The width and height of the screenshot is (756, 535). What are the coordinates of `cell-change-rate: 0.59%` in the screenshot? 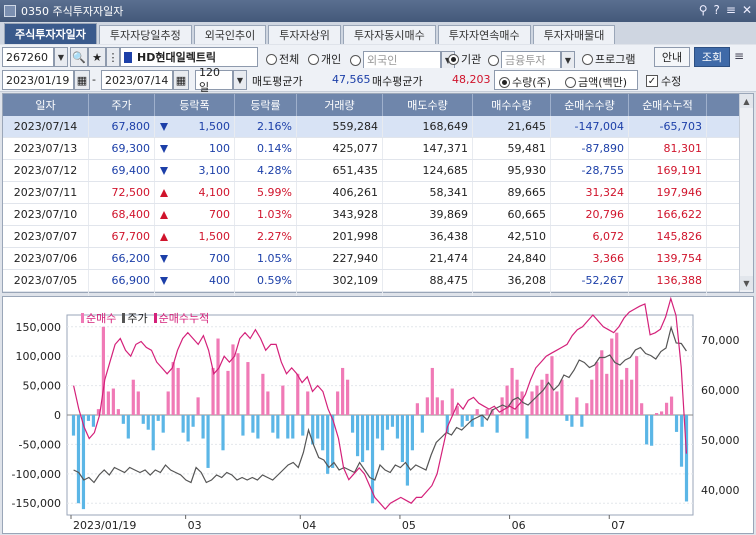 It's located at (266, 280).